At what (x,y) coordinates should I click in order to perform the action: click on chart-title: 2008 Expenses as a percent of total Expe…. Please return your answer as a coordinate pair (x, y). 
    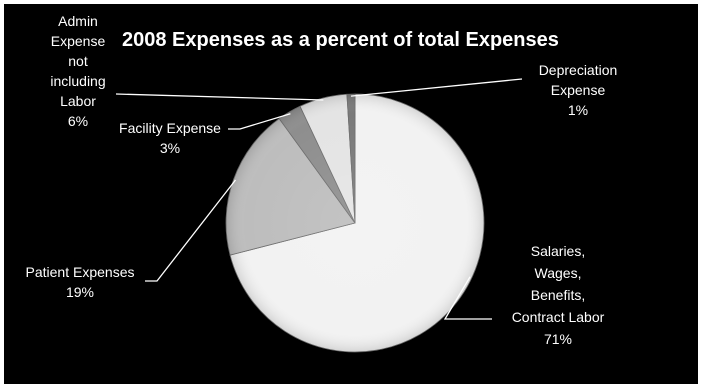
    Looking at the image, I should click on (340, 40).